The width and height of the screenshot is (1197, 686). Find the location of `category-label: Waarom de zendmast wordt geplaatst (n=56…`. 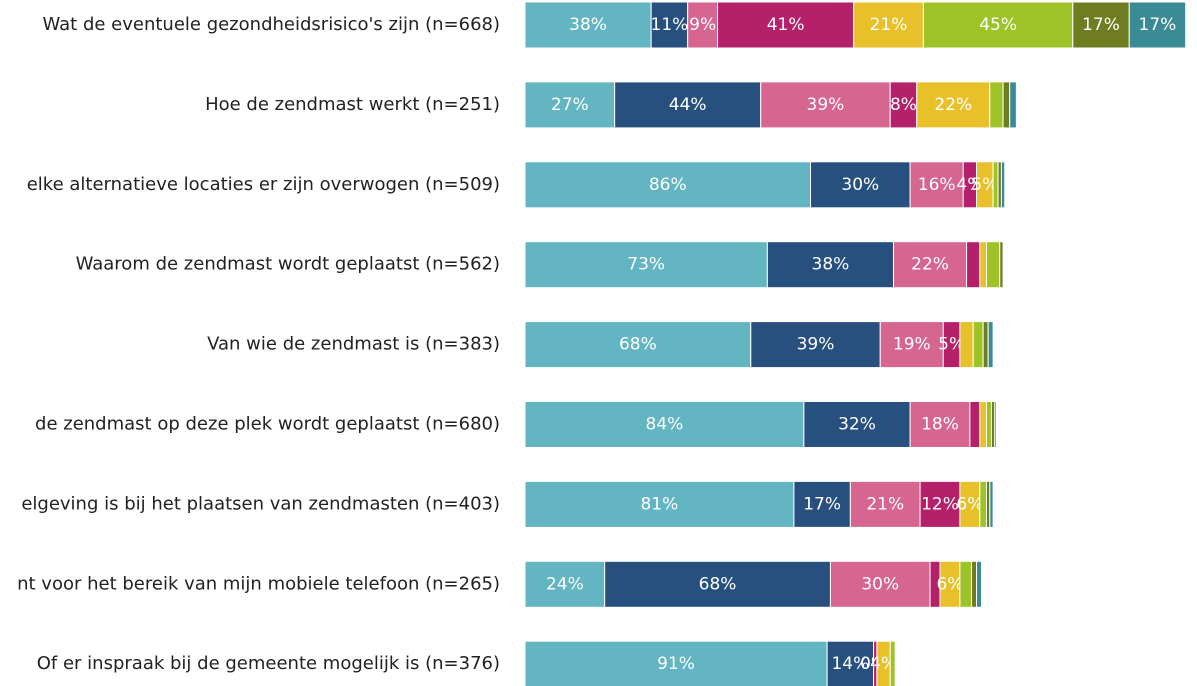

category-label: Waarom de zendmast wordt geplaatst (n=56… is located at coordinates (288, 264).